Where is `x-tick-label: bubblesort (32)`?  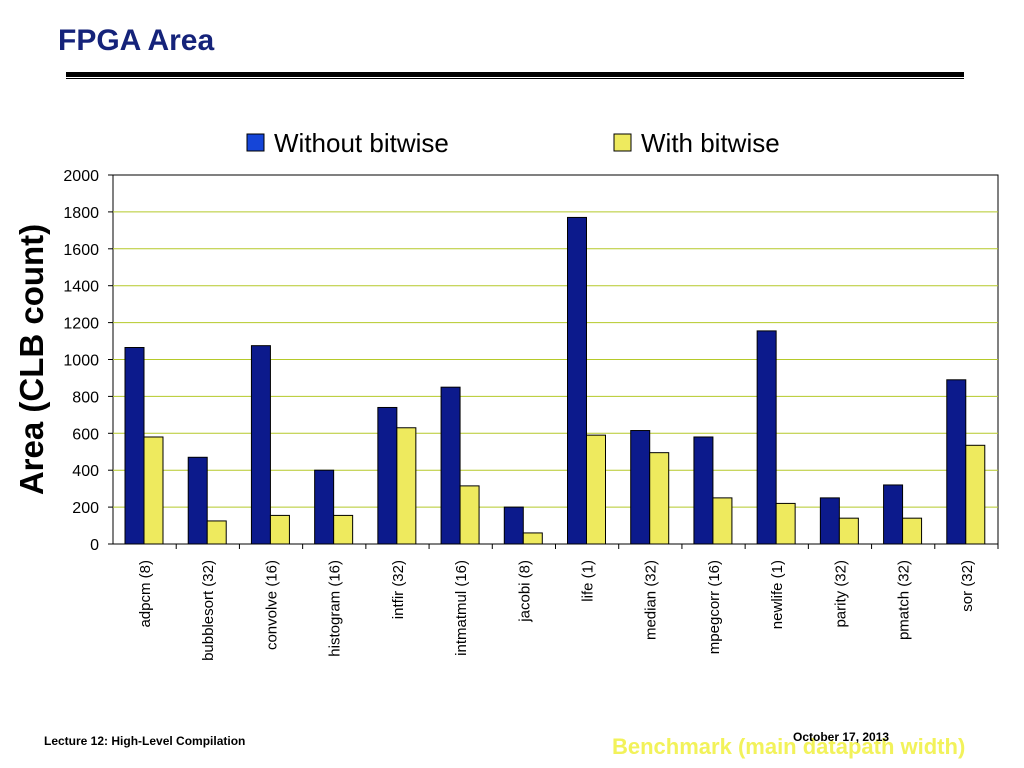 x-tick-label: bubblesort (32) is located at coordinates (208, 610).